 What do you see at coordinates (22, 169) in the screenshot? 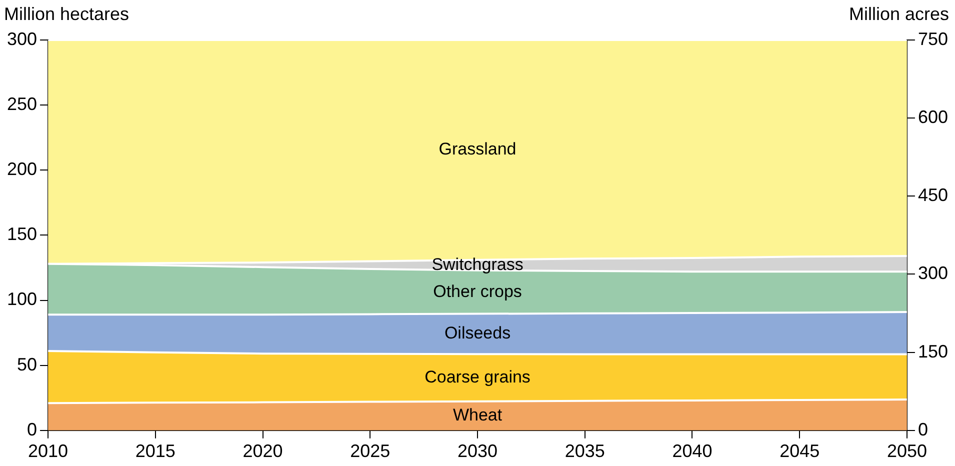
I see `y-tick-label: 200` at bounding box center [22, 169].